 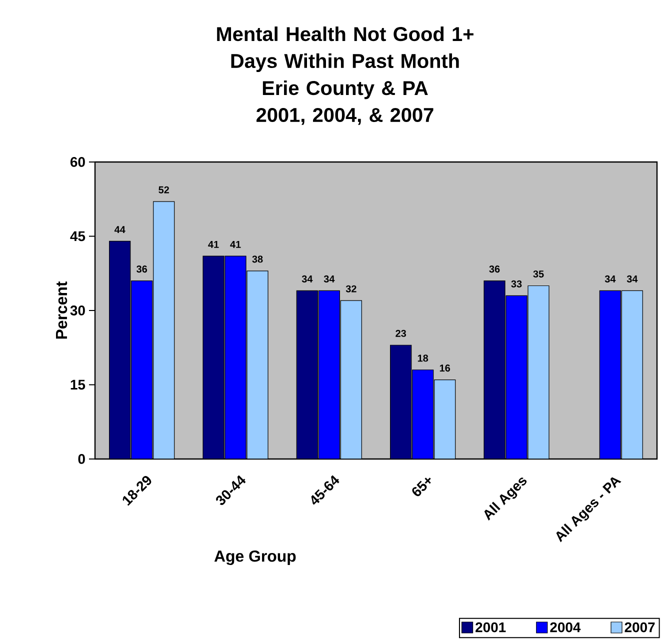 I want to click on chart-subtitle: Erie County & PA 2001, 2004, & 2007, so click(x=345, y=102).